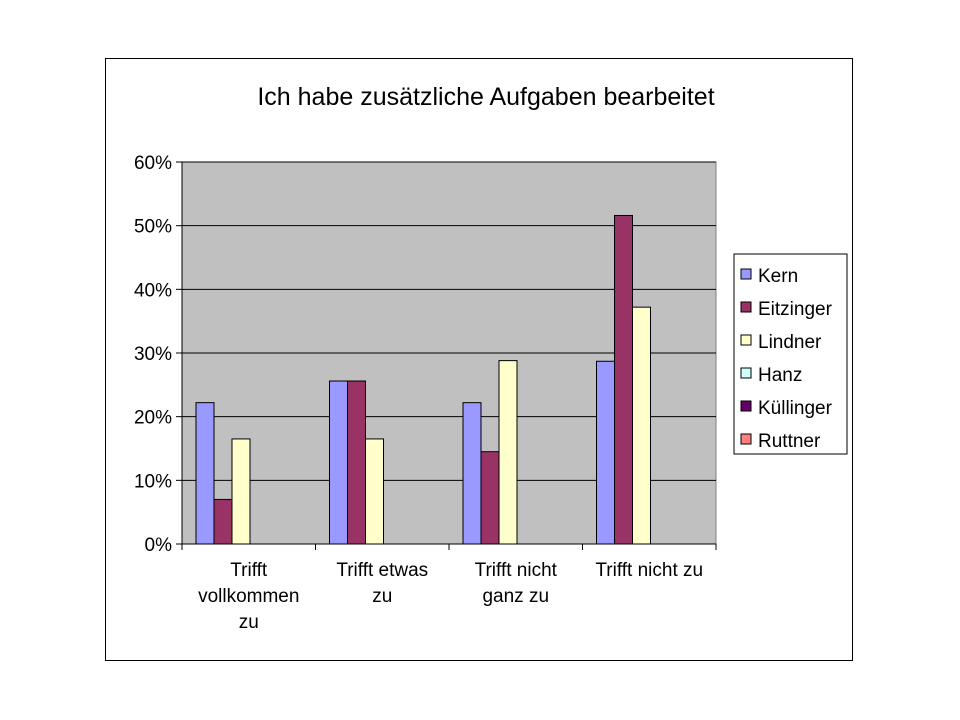 The height and width of the screenshot is (720, 960). I want to click on legend, so click(790, 354).